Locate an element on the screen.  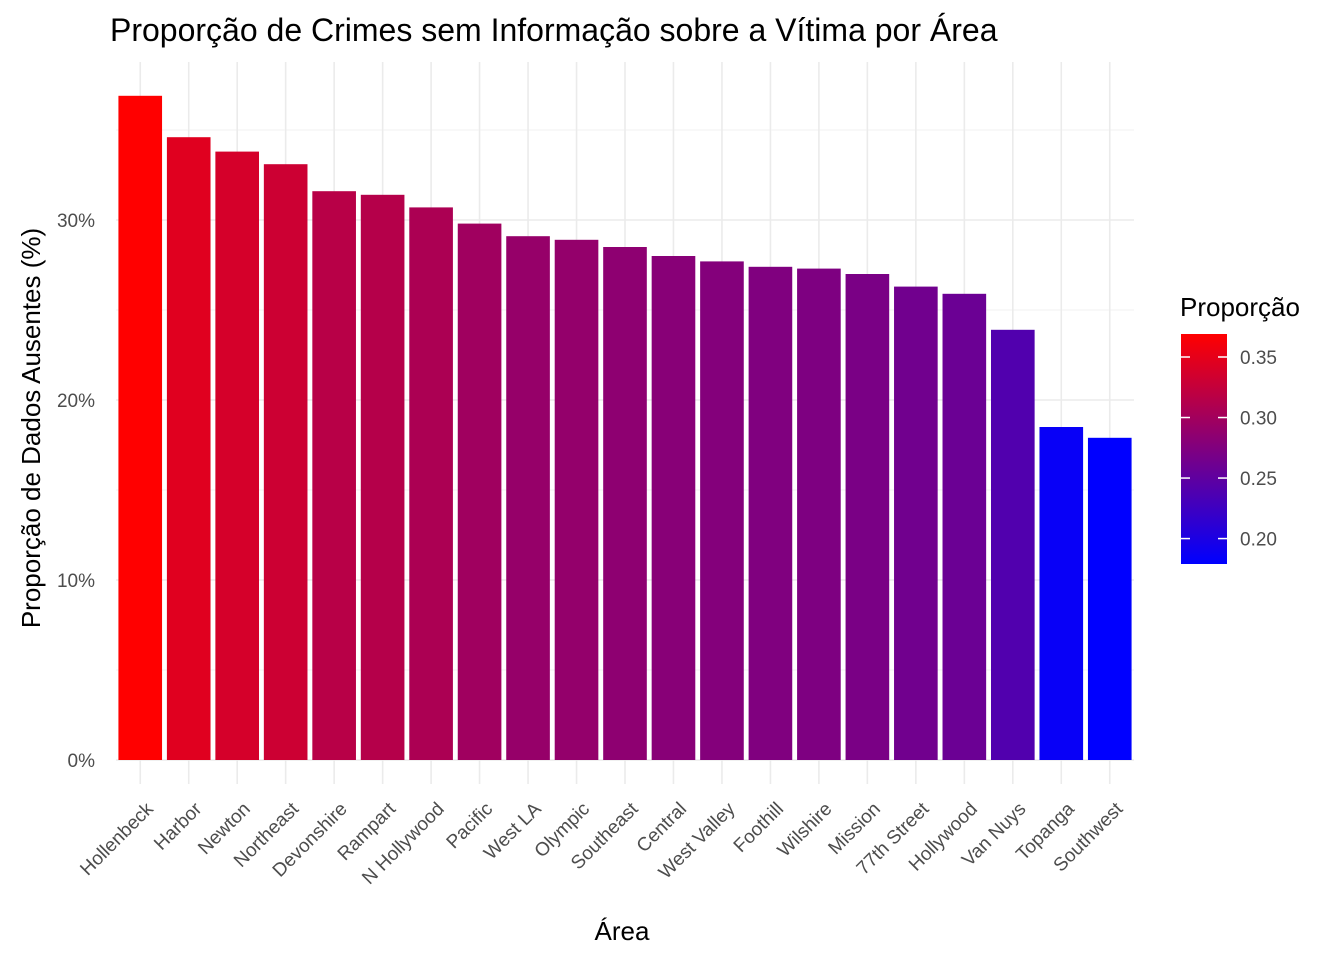
x-axis-title: Área is located at coordinates (622, 931).